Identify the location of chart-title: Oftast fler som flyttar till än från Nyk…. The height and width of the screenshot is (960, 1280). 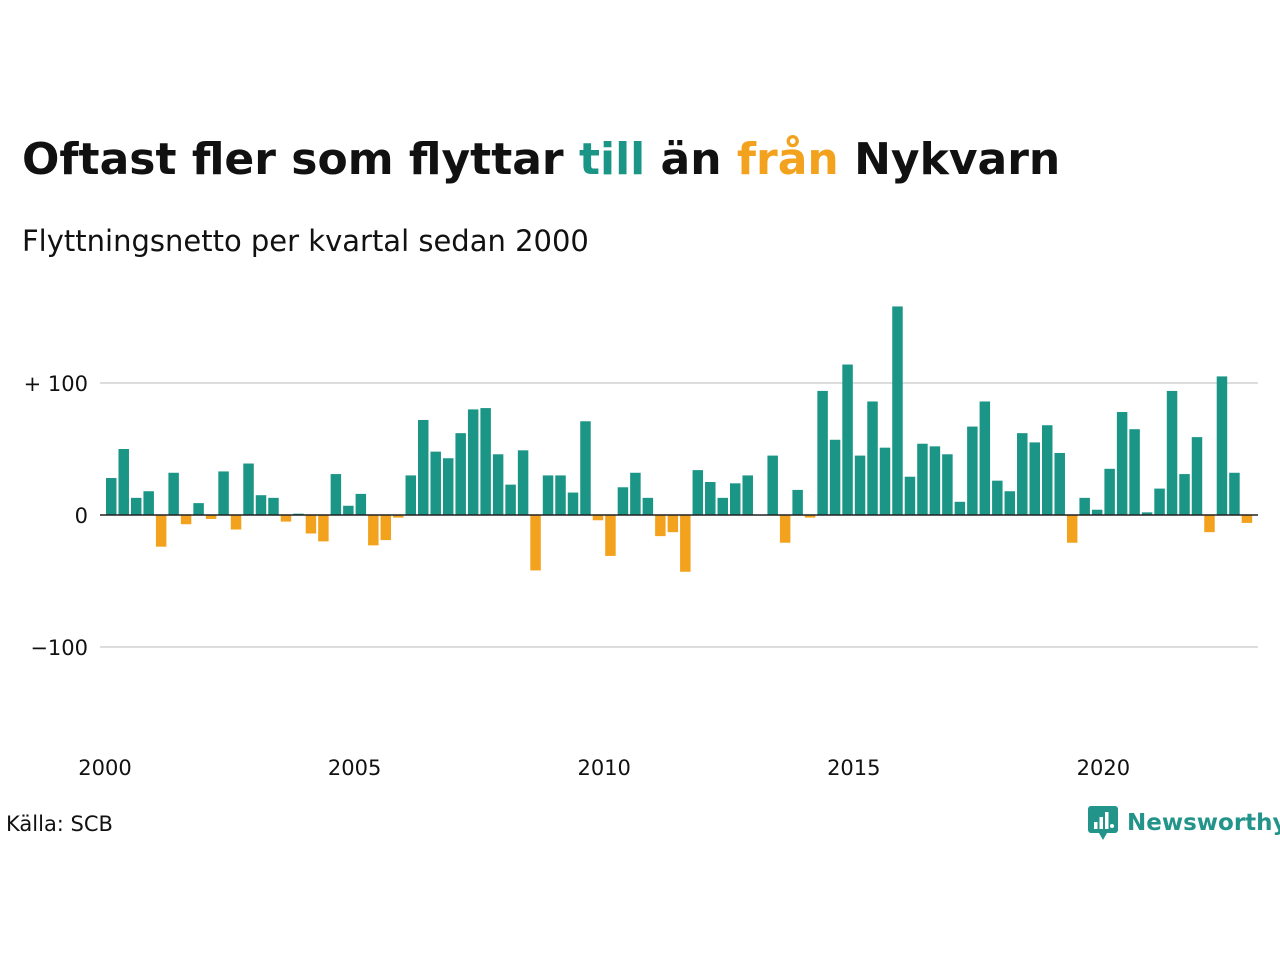
(541, 160).